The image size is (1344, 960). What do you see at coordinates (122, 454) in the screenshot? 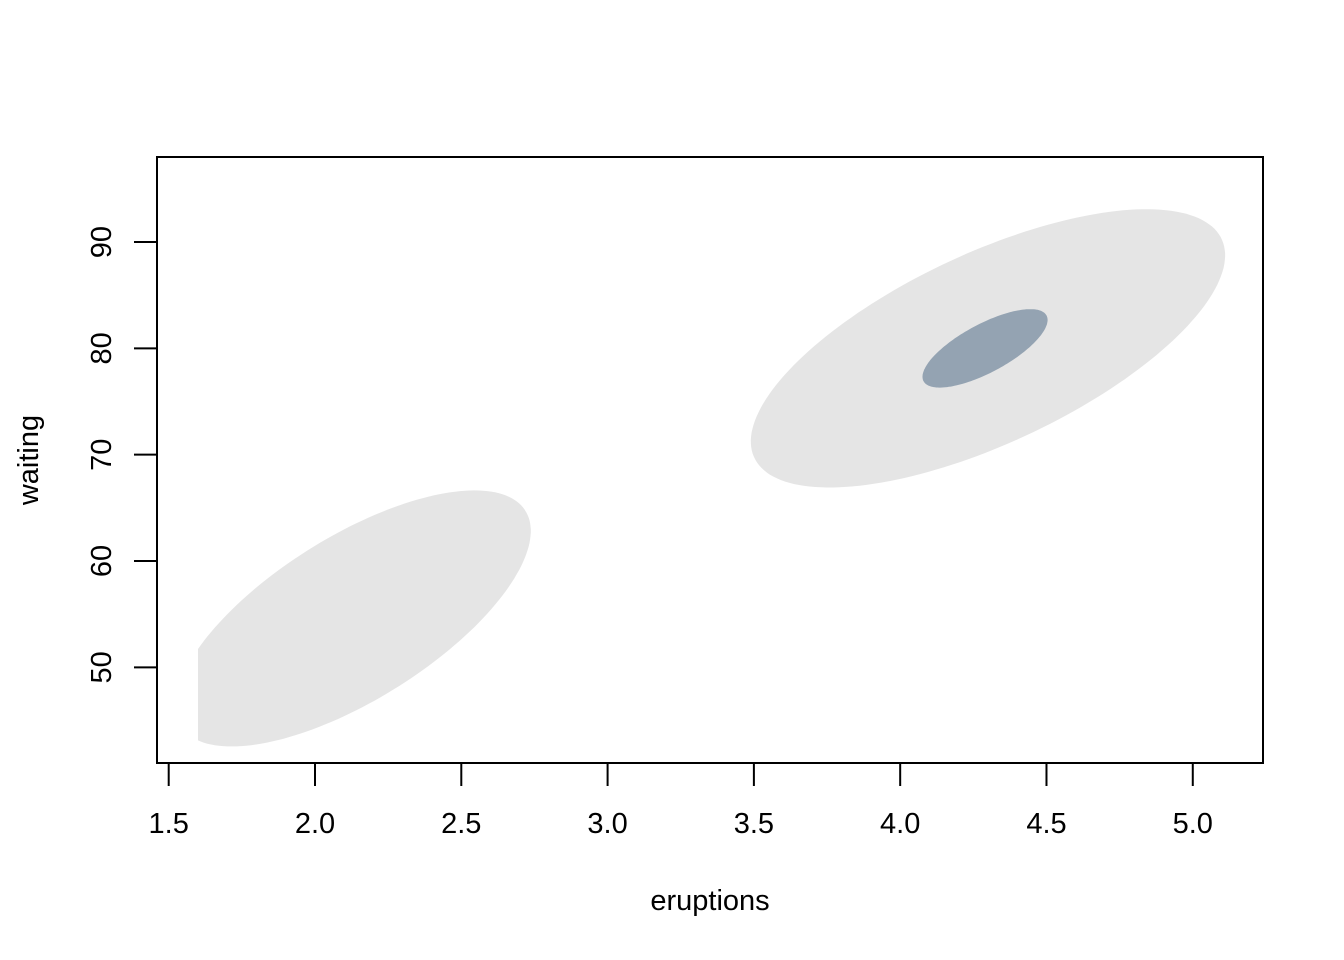
I see `y-axis: 50 60 70 80 90` at bounding box center [122, 454].